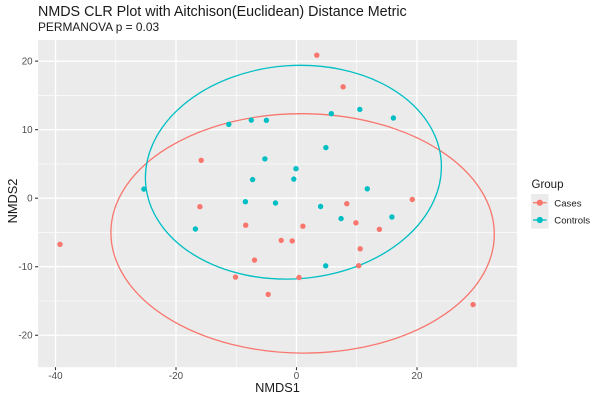  Describe the element at coordinates (567, 203) in the screenshot. I see `svg-text: Cases` at that location.